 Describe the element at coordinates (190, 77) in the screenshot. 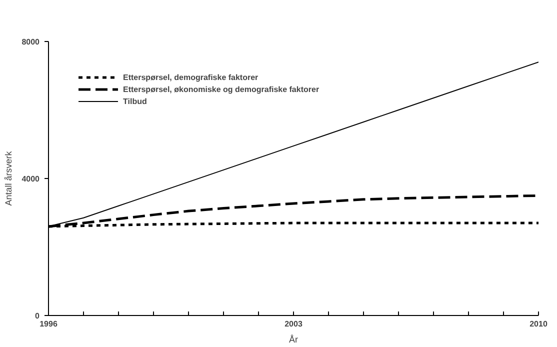

I see `legend-label: Etterspørsel, demografiske faktorer` at that location.